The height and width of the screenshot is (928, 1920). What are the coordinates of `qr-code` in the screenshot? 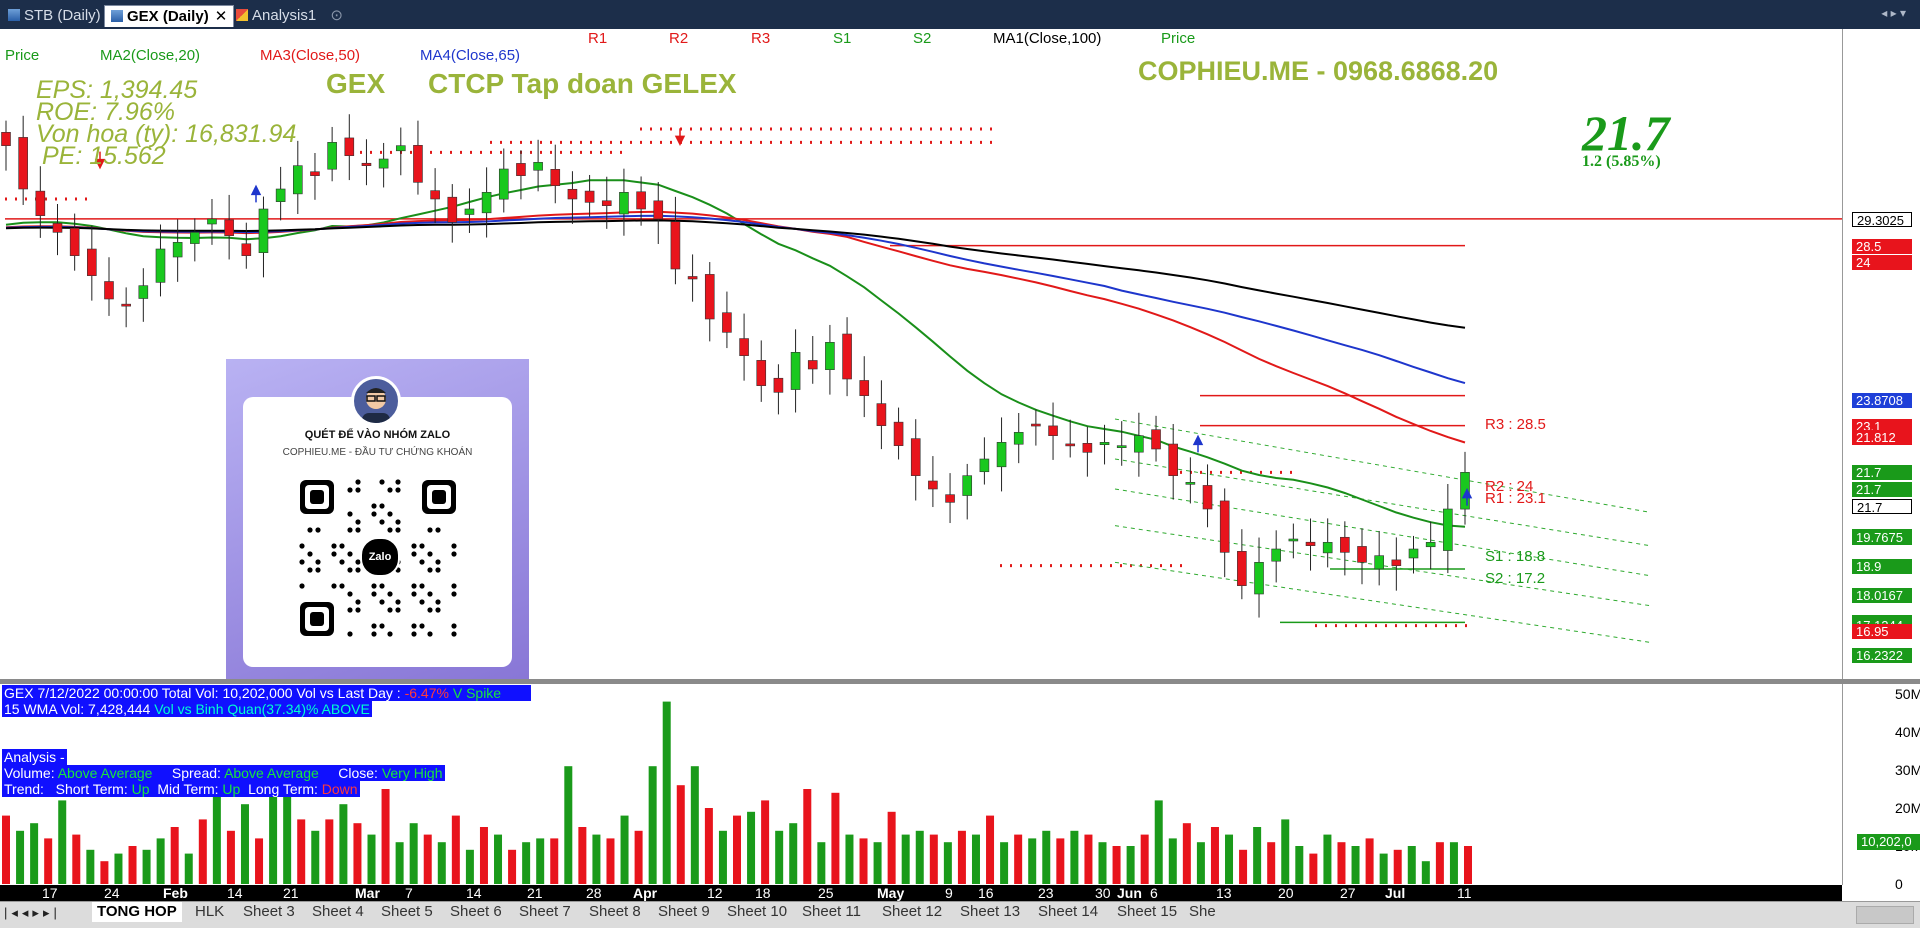 It's located at (378, 558).